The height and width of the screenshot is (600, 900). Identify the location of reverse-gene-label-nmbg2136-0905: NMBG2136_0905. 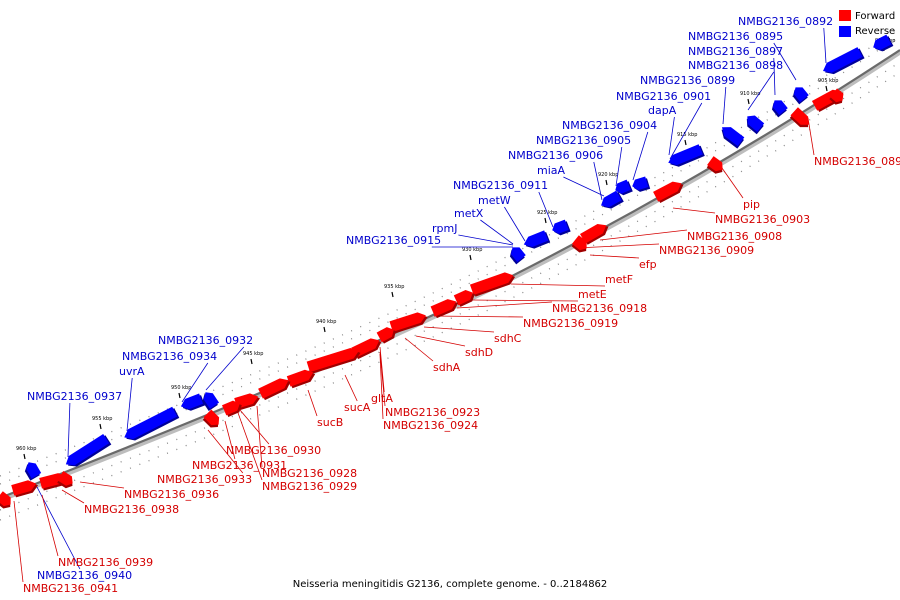
(583, 140).